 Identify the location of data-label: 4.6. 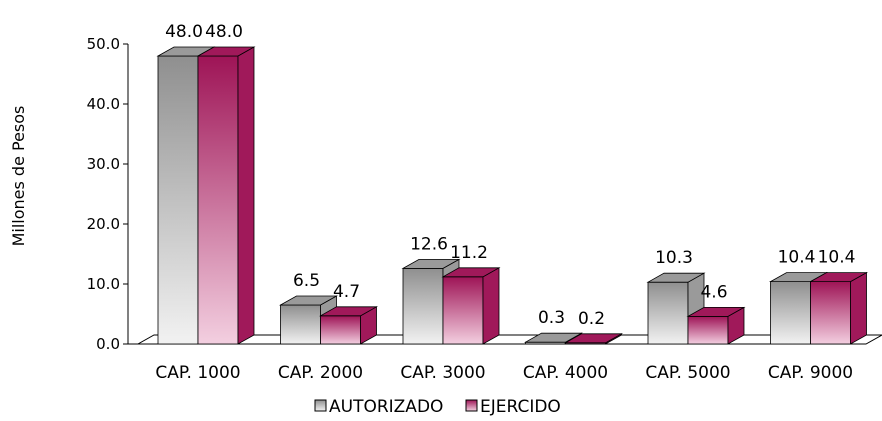
(713, 292).